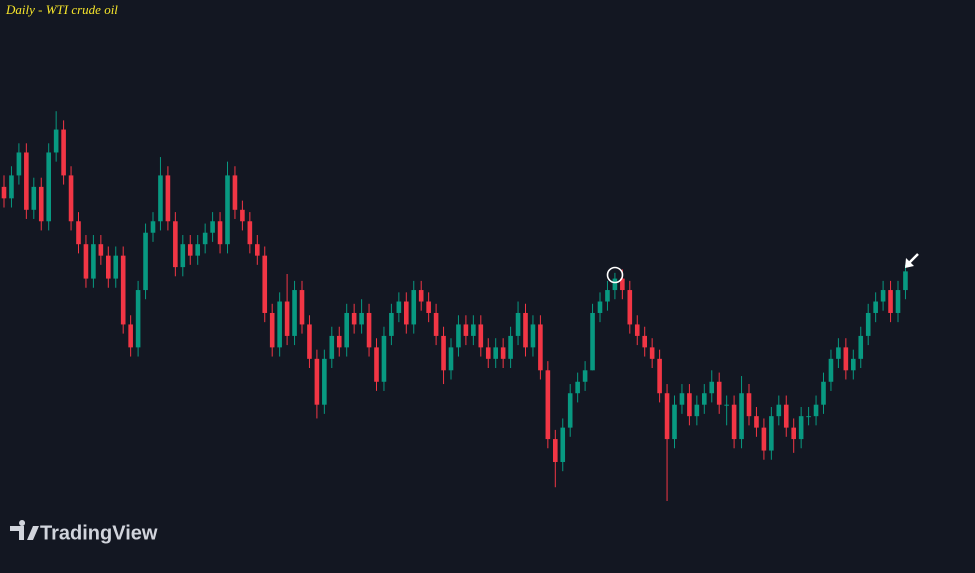 The image size is (975, 573). I want to click on watermark-text: TradingView, so click(99, 533).